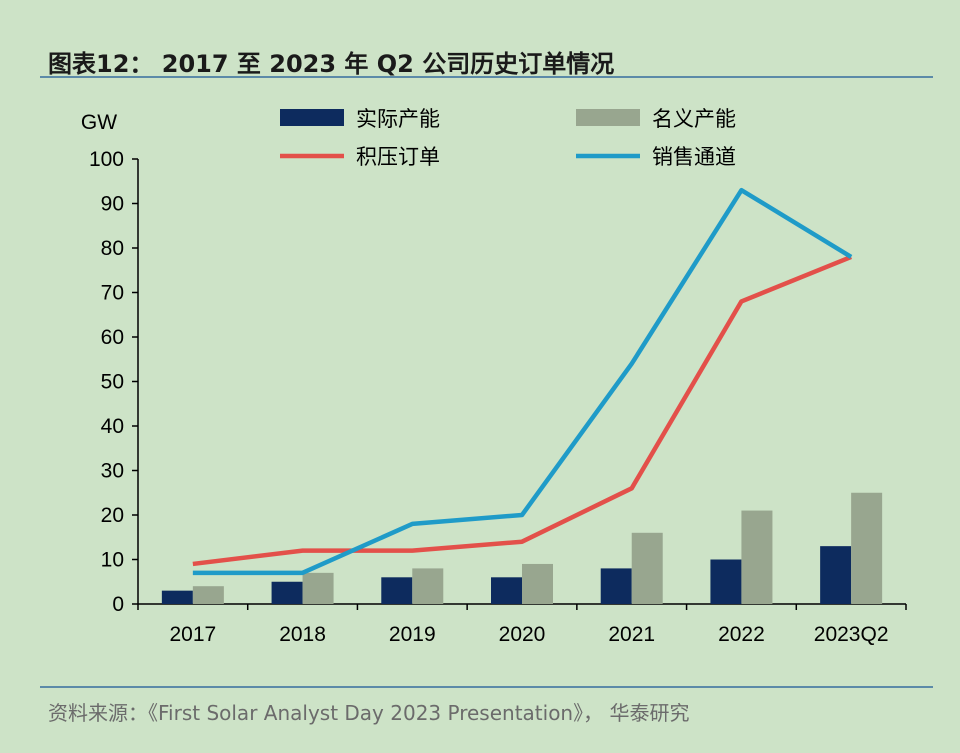 This screenshot has width=960, height=753. I want to click on y-tick-label: 20, so click(112, 515).